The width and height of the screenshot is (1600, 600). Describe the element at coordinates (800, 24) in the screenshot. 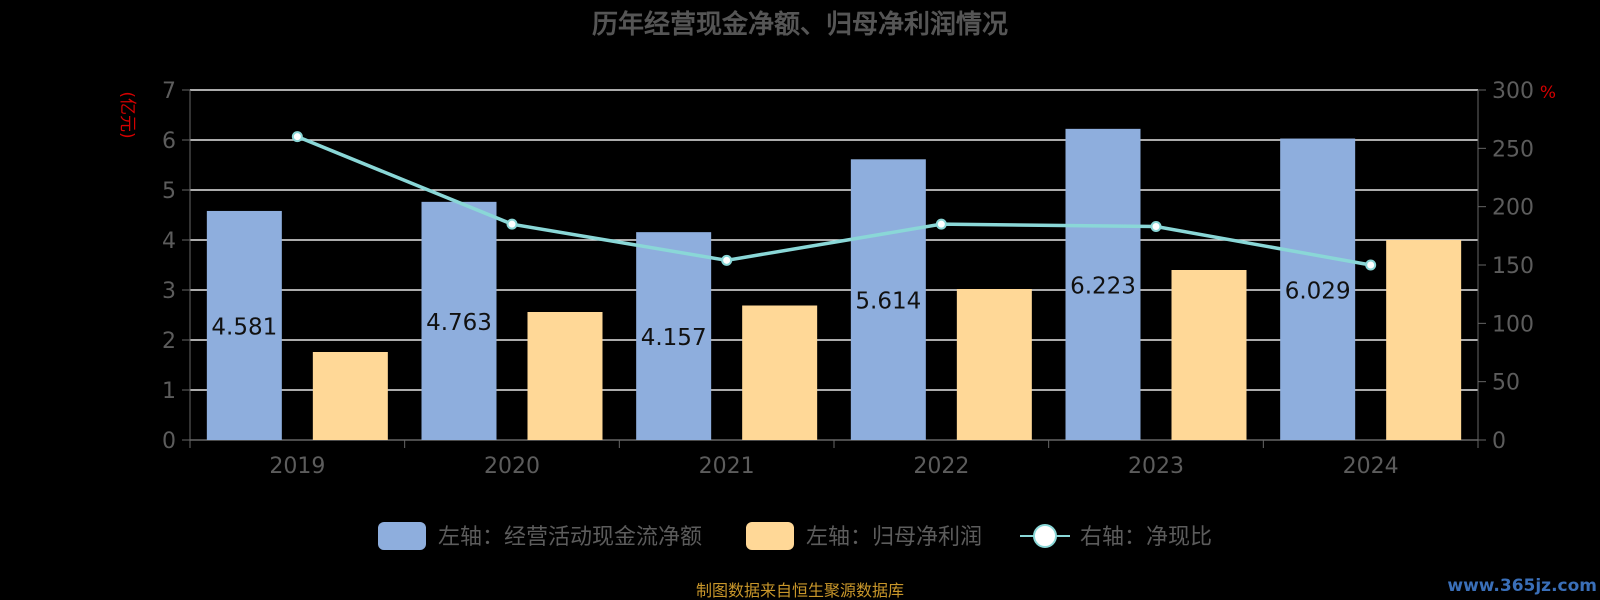

I see `chart-title: 历年经营现金净额、归母净利润情况` at that location.